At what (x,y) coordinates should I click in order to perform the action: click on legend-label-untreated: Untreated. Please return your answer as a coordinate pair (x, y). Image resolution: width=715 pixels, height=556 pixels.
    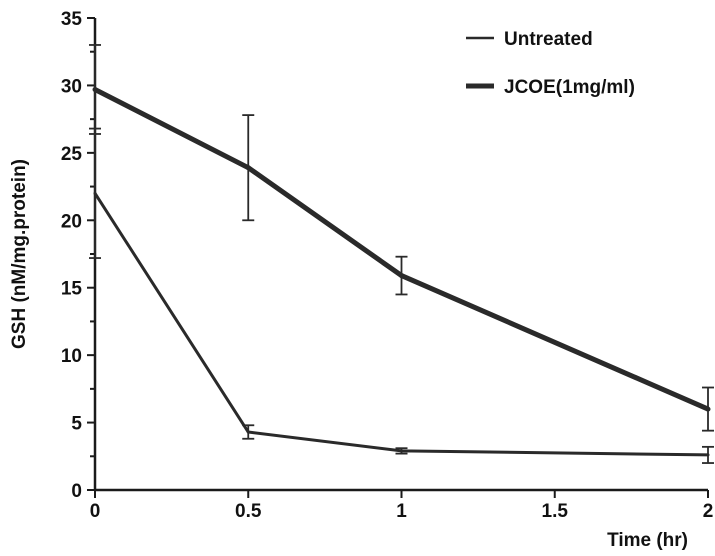
    Looking at the image, I should click on (548, 39).